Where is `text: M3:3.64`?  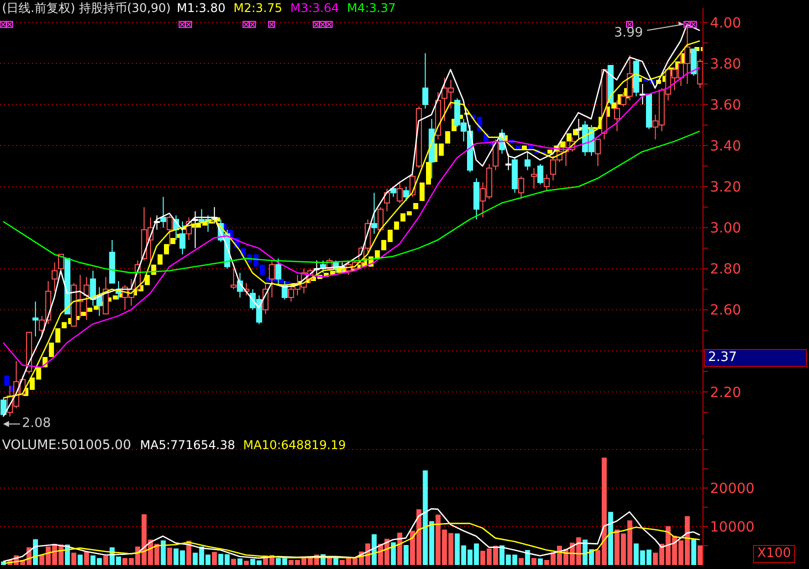 text: M3:3.64 is located at coordinates (314, 8).